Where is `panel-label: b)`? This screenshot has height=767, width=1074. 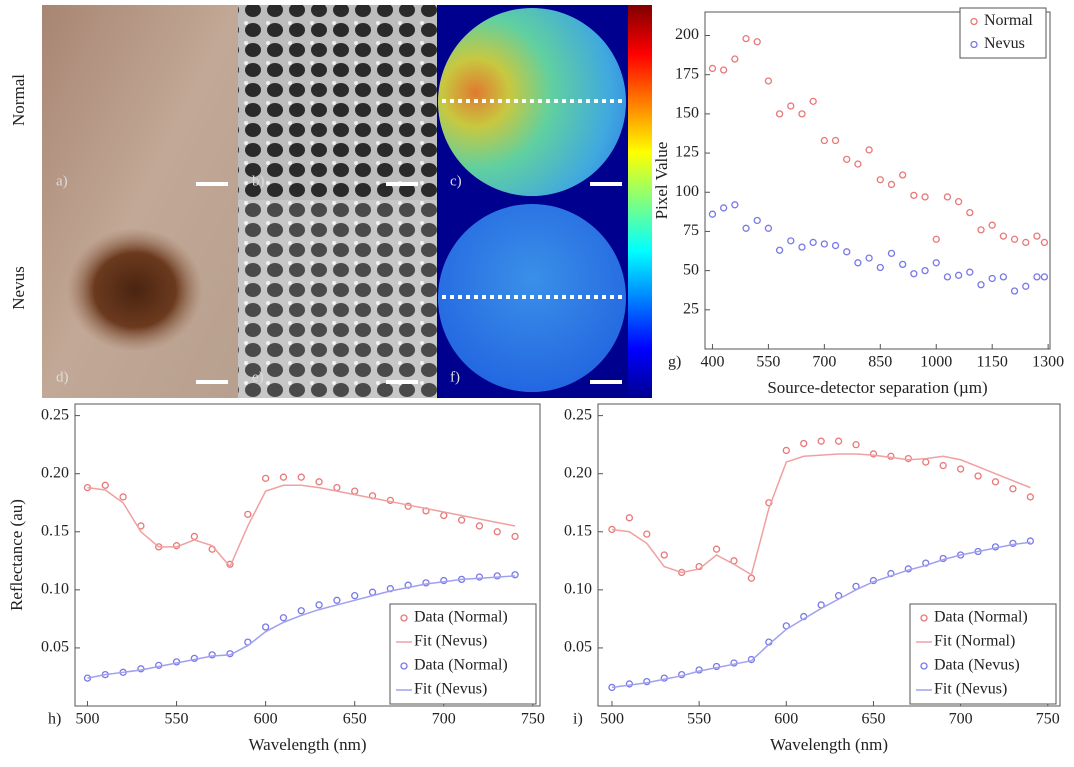
panel-label: b) is located at coordinates (258, 181).